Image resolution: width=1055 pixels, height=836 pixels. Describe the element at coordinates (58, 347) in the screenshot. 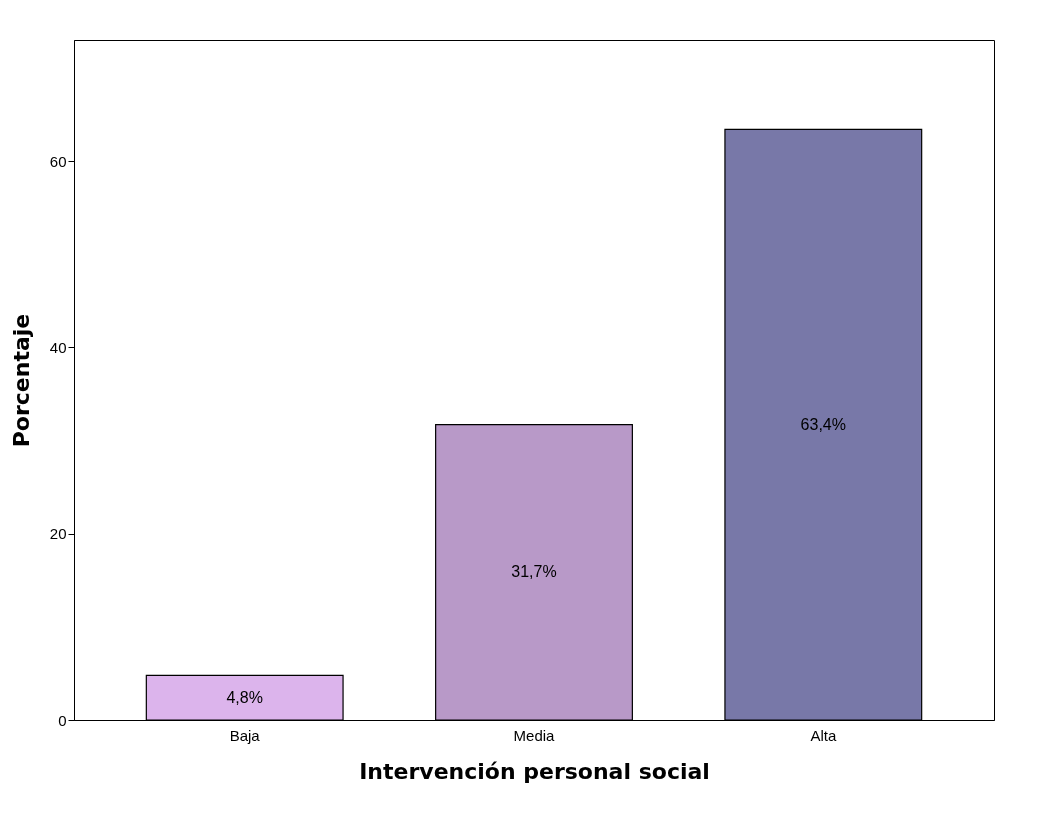

I see `y-tick-label: 40` at that location.